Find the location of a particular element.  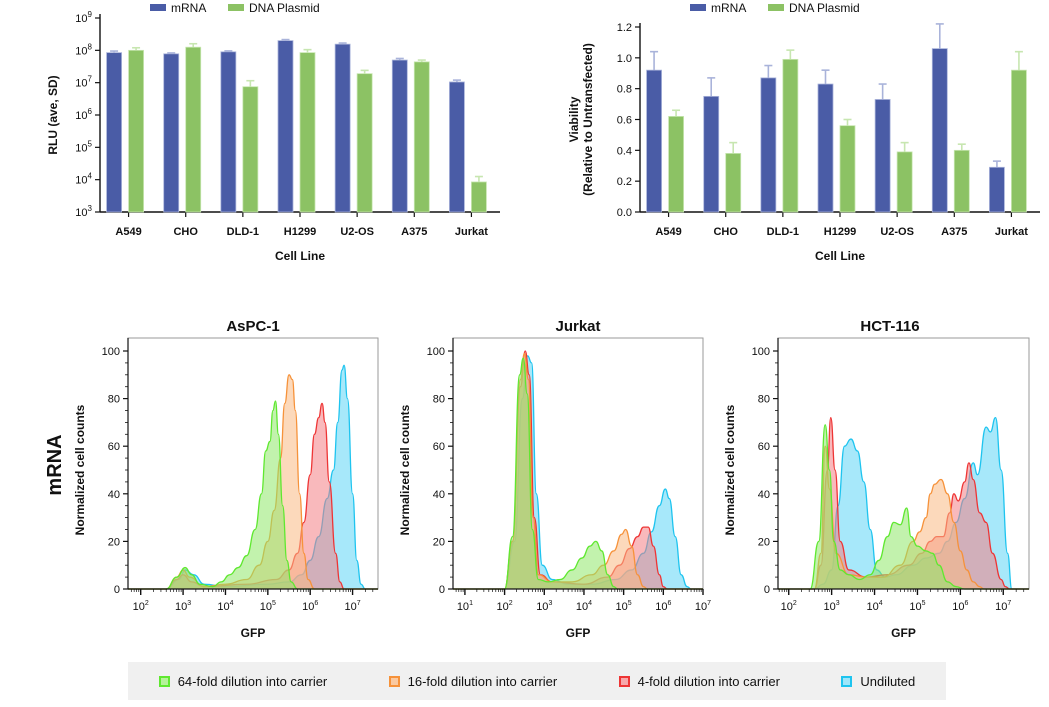

legend-item-64-fold: 64-fold dilution into carrier is located at coordinates (243, 681).